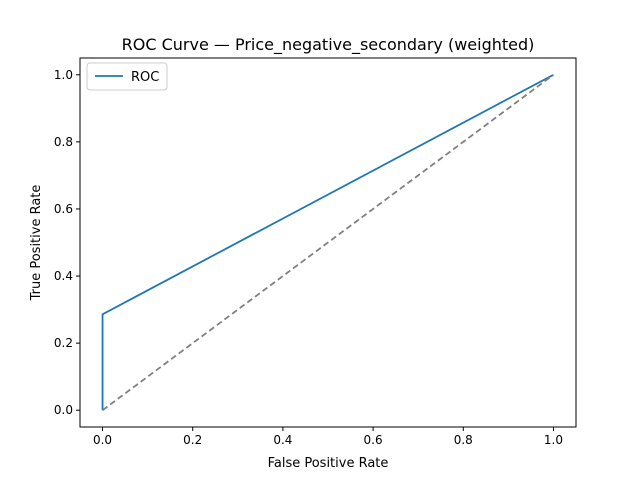 The height and width of the screenshot is (480, 640). I want to click on legend-label-roc: ROC, so click(145, 77).